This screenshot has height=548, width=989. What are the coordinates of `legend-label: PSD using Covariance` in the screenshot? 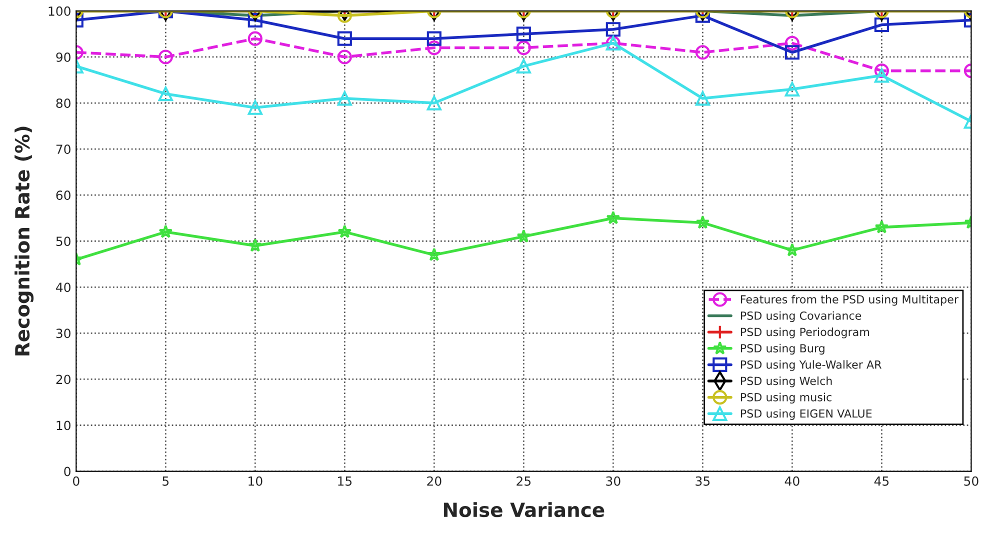 It's located at (801, 316).